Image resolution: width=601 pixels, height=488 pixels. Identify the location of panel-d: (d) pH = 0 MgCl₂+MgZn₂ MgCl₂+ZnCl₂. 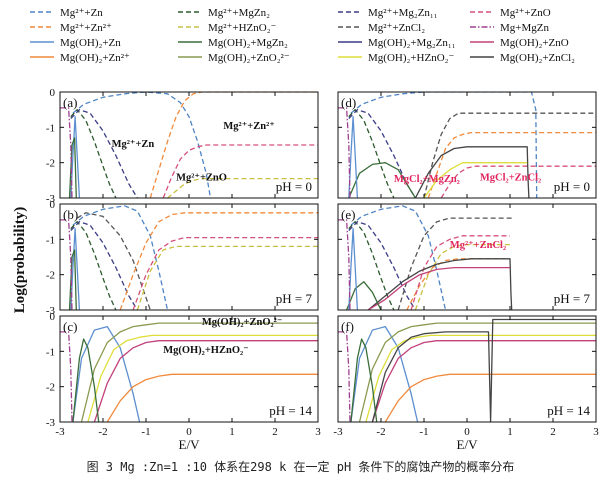
(467, 145).